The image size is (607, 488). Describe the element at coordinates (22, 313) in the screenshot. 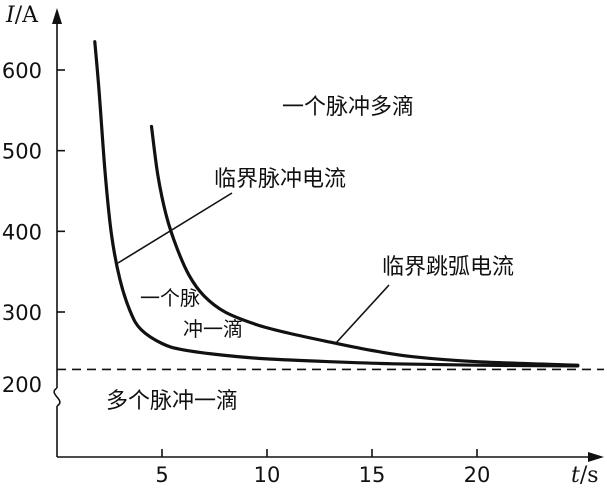

I see `y-tick-label-300: 300` at that location.